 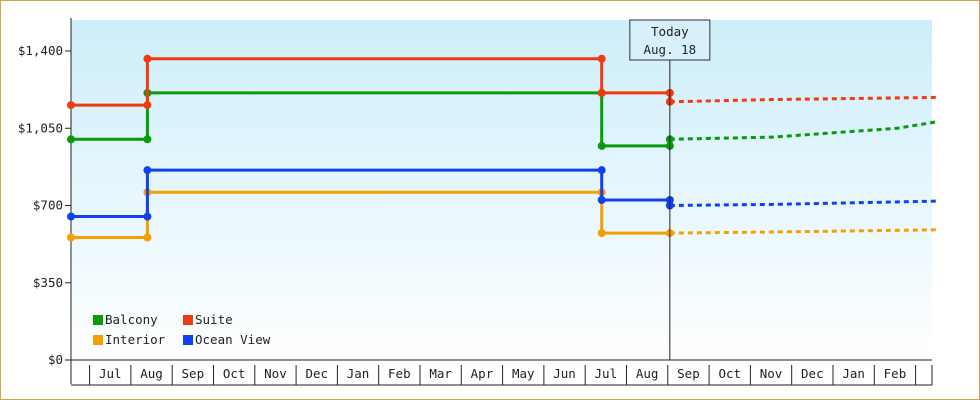 What do you see at coordinates (182, 329) in the screenshot?
I see `legend: Balcony Suite Interior Ocean View` at bounding box center [182, 329].